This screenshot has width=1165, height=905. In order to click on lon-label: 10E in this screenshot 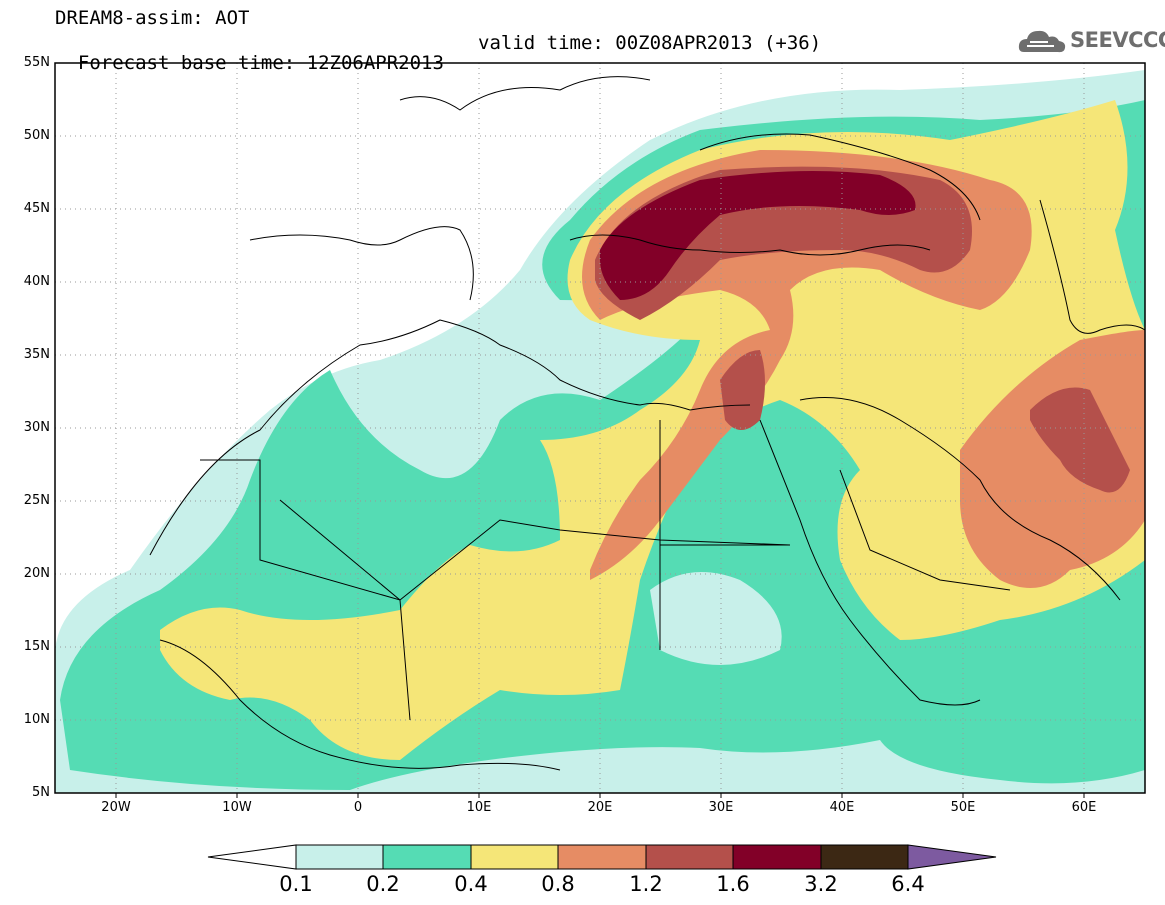, I will do `click(479, 807)`.